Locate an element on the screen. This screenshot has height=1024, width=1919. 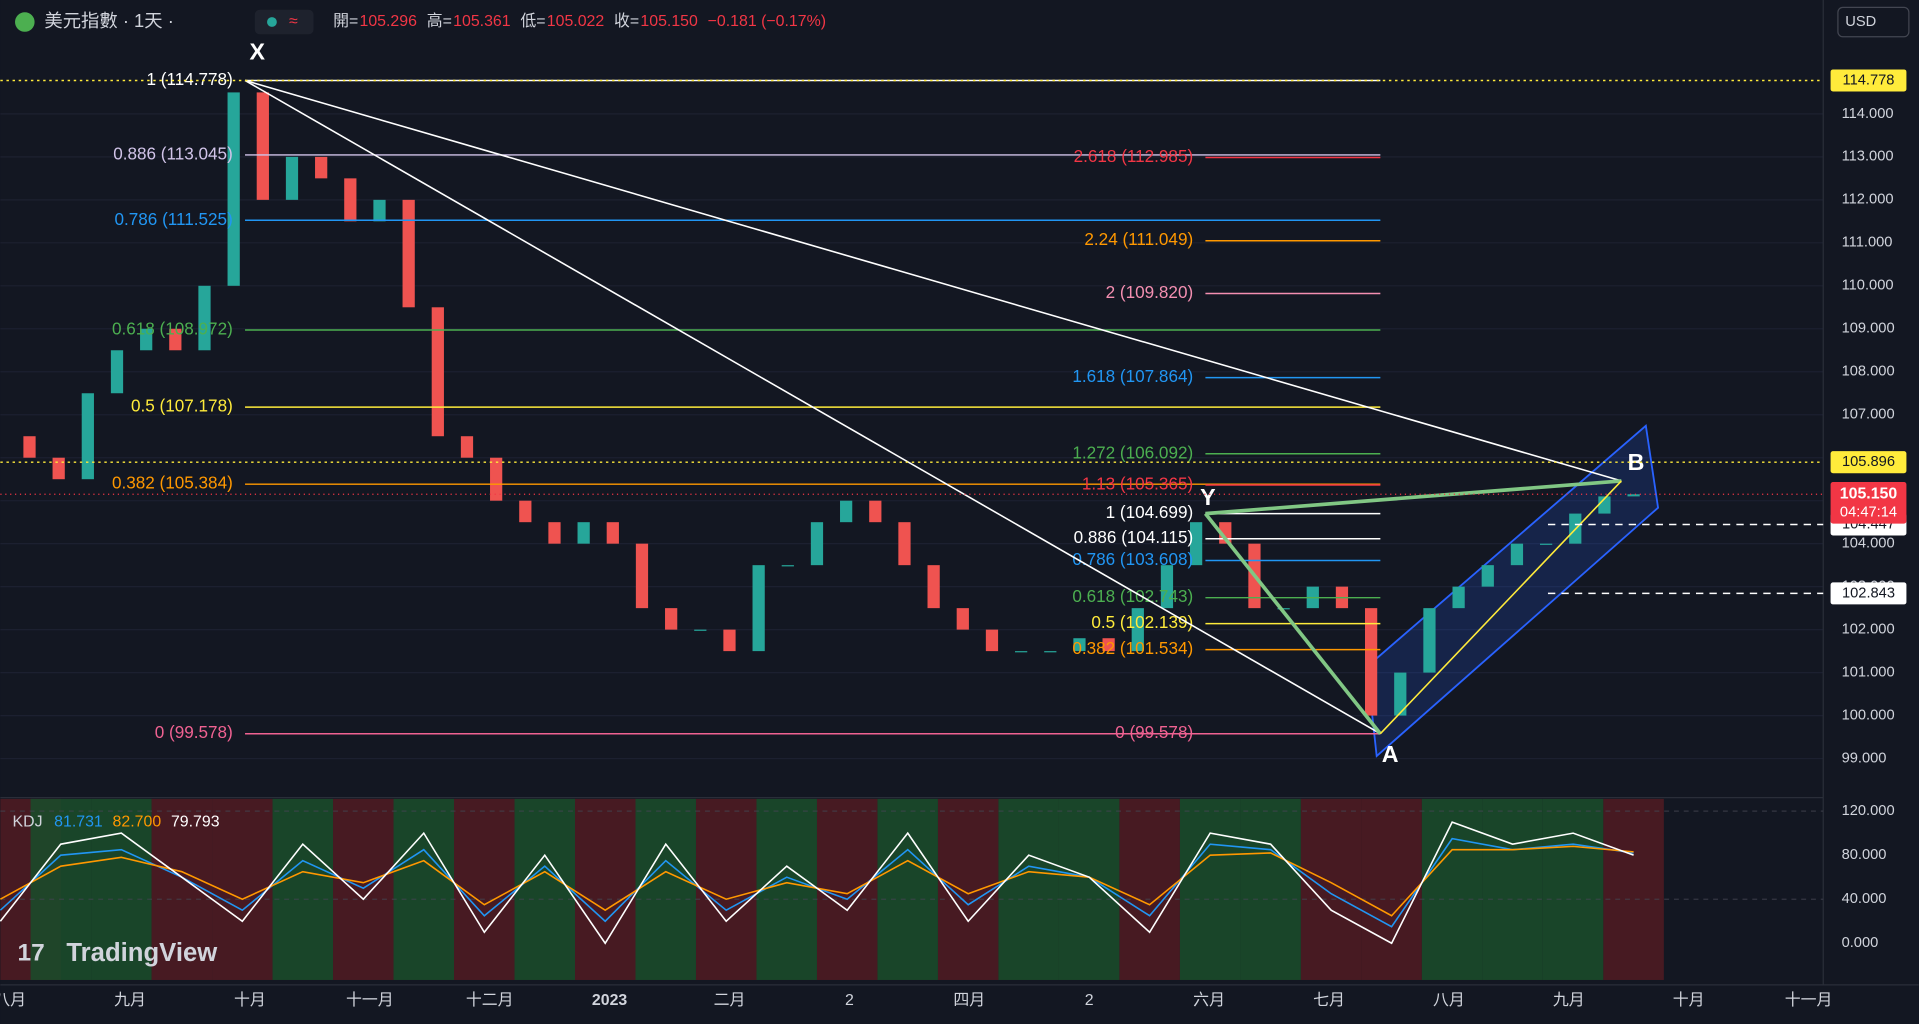
fib-ext-label: 1.272 (106.092) is located at coordinates (1132, 452).